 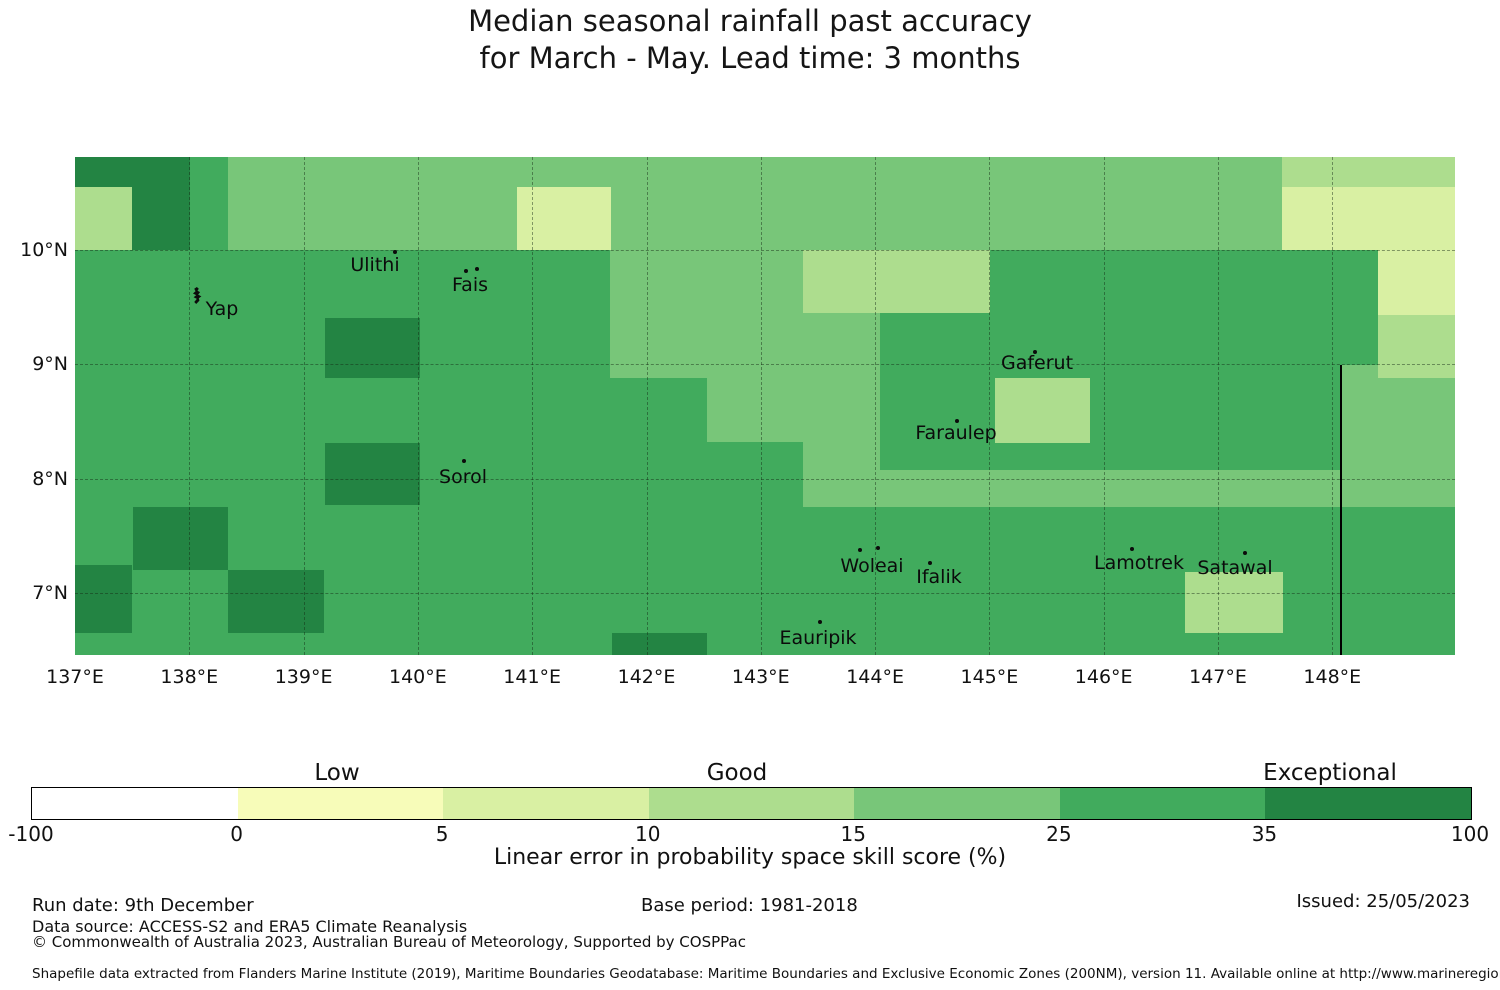 I want to click on issued-date-text: Issued: 25/05/2023, so click(x=1383, y=901).